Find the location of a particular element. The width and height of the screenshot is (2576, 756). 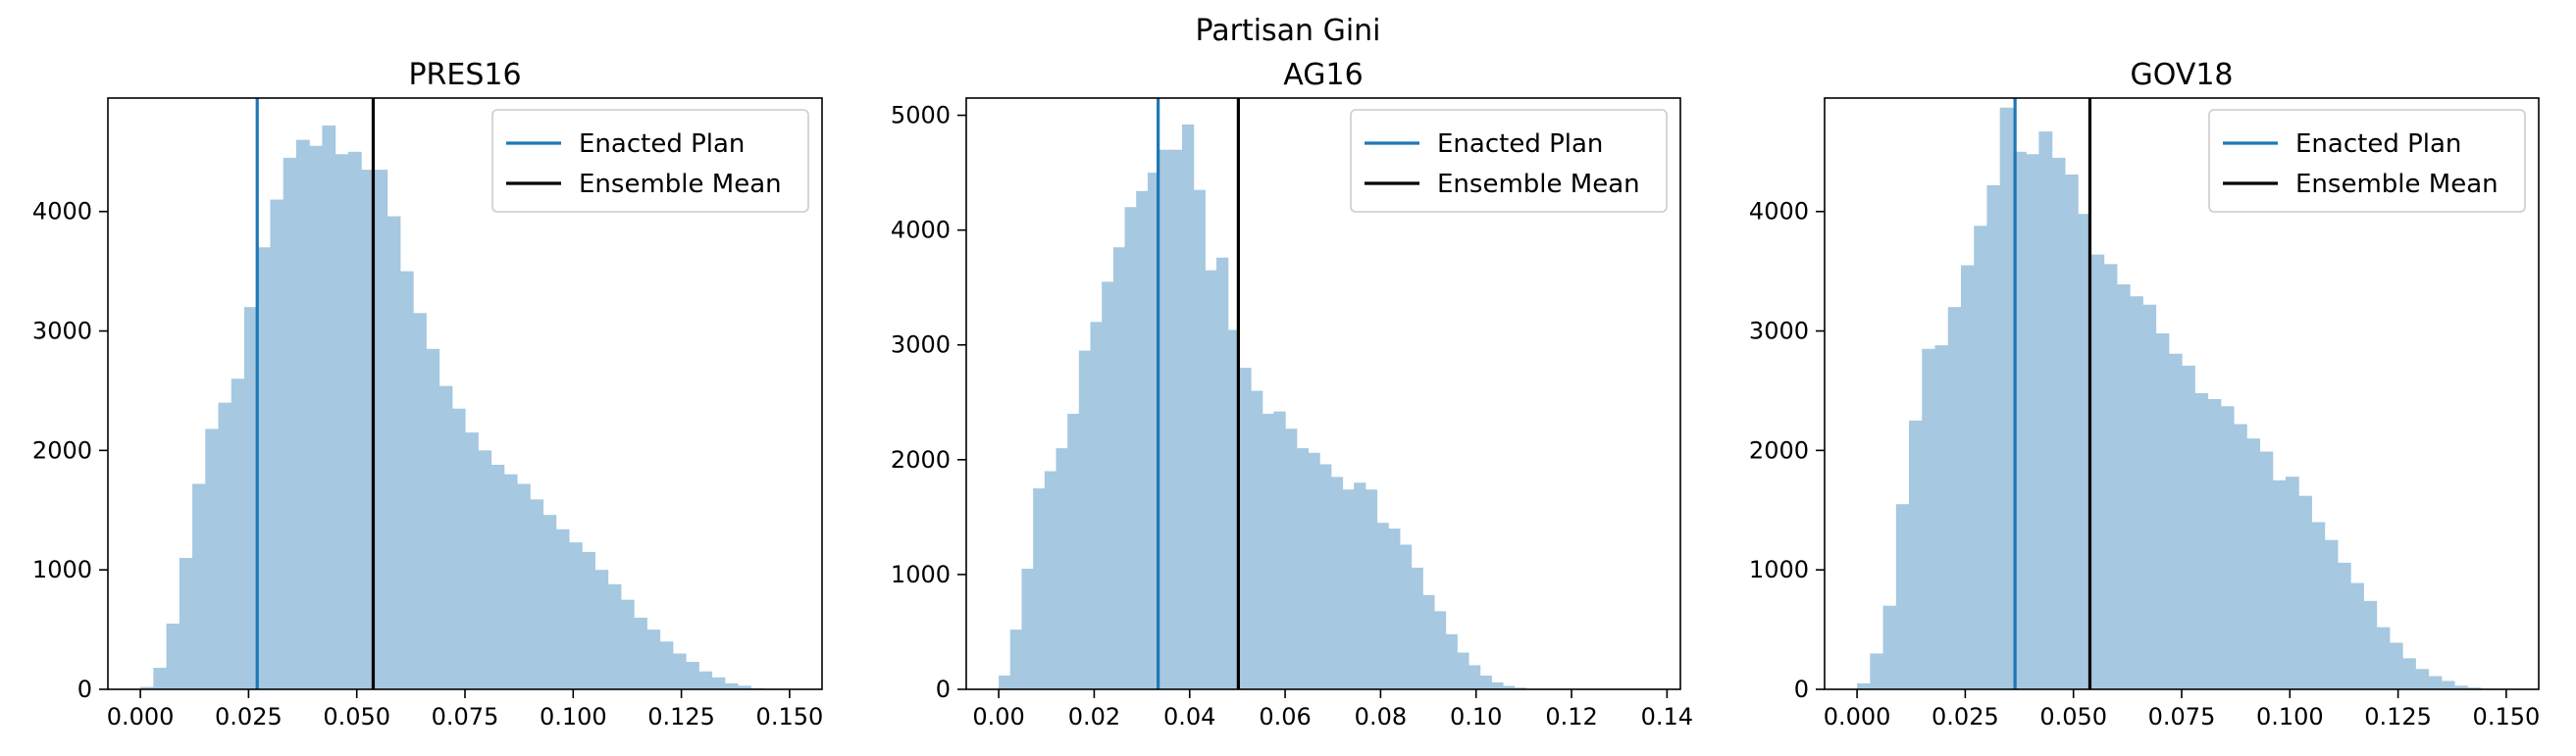

x-tick-label: 0.10 is located at coordinates (1476, 717).